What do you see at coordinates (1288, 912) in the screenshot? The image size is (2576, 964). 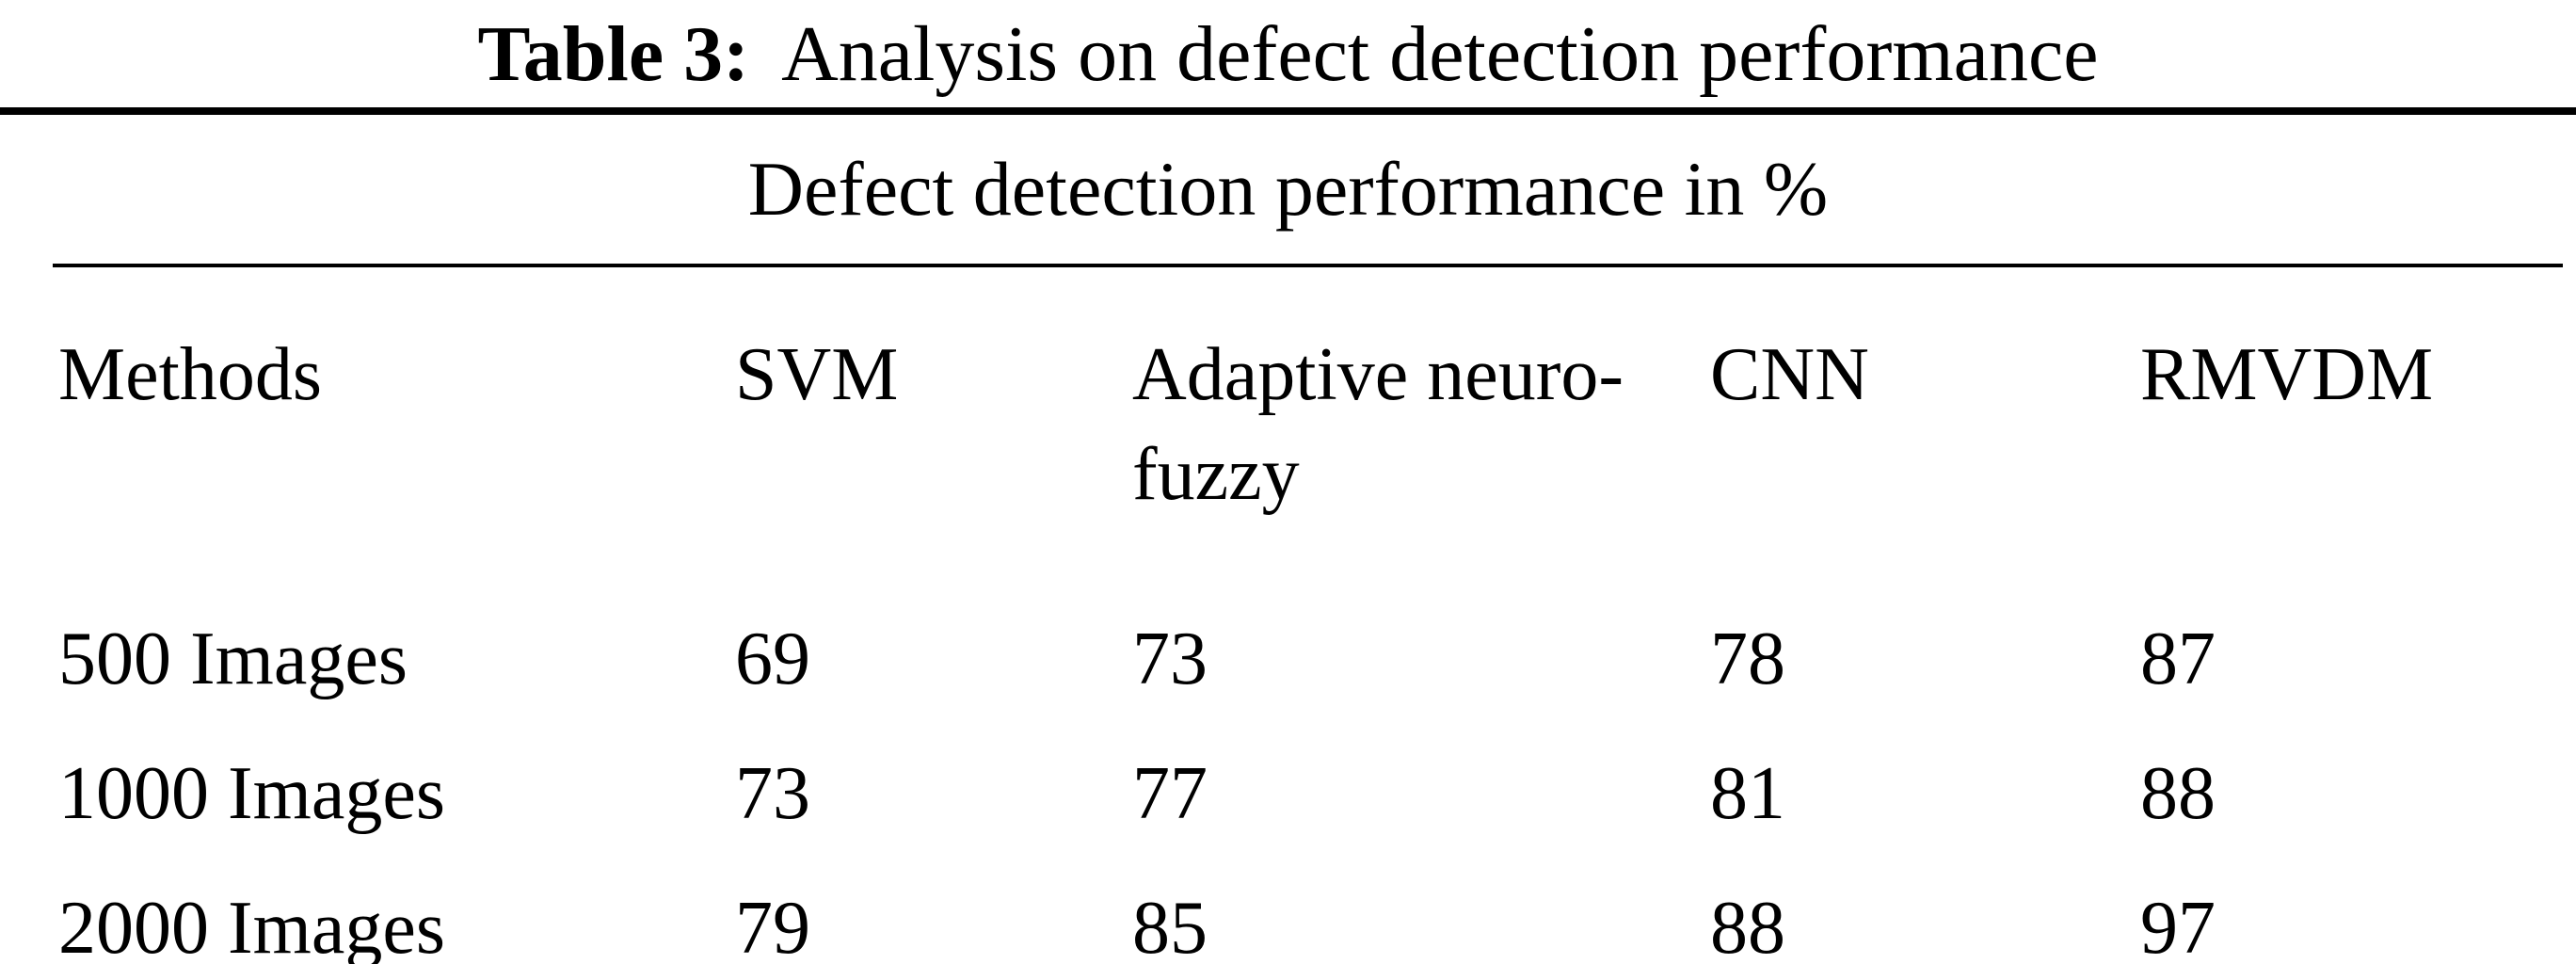 I see `table-row: 2000 Images 79 85 88 97` at bounding box center [1288, 912].